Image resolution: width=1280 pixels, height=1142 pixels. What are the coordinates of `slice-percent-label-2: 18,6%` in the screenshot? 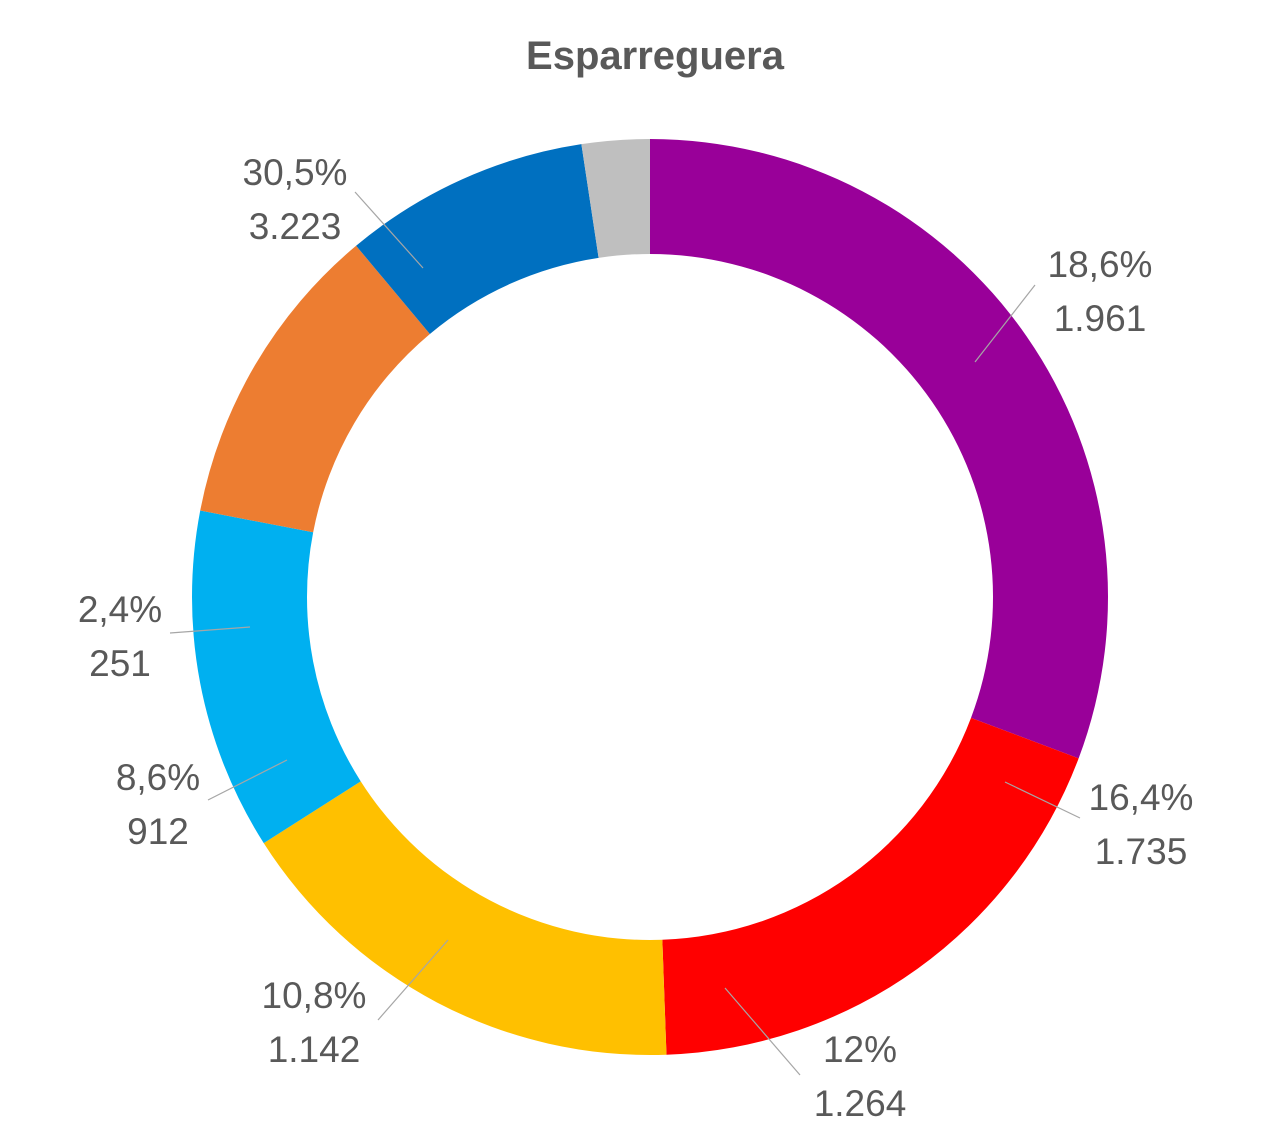 It's located at (1100, 264).